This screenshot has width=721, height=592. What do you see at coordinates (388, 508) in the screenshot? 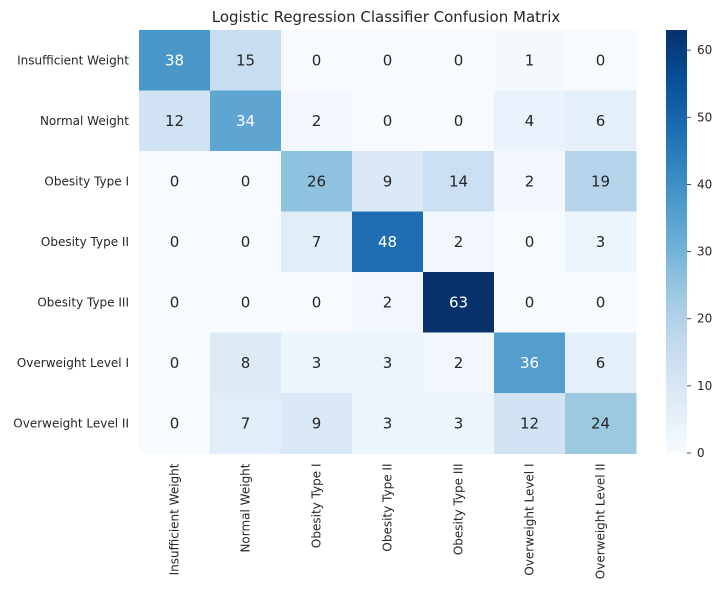
I see `column-label: Obesity Type II` at bounding box center [388, 508].